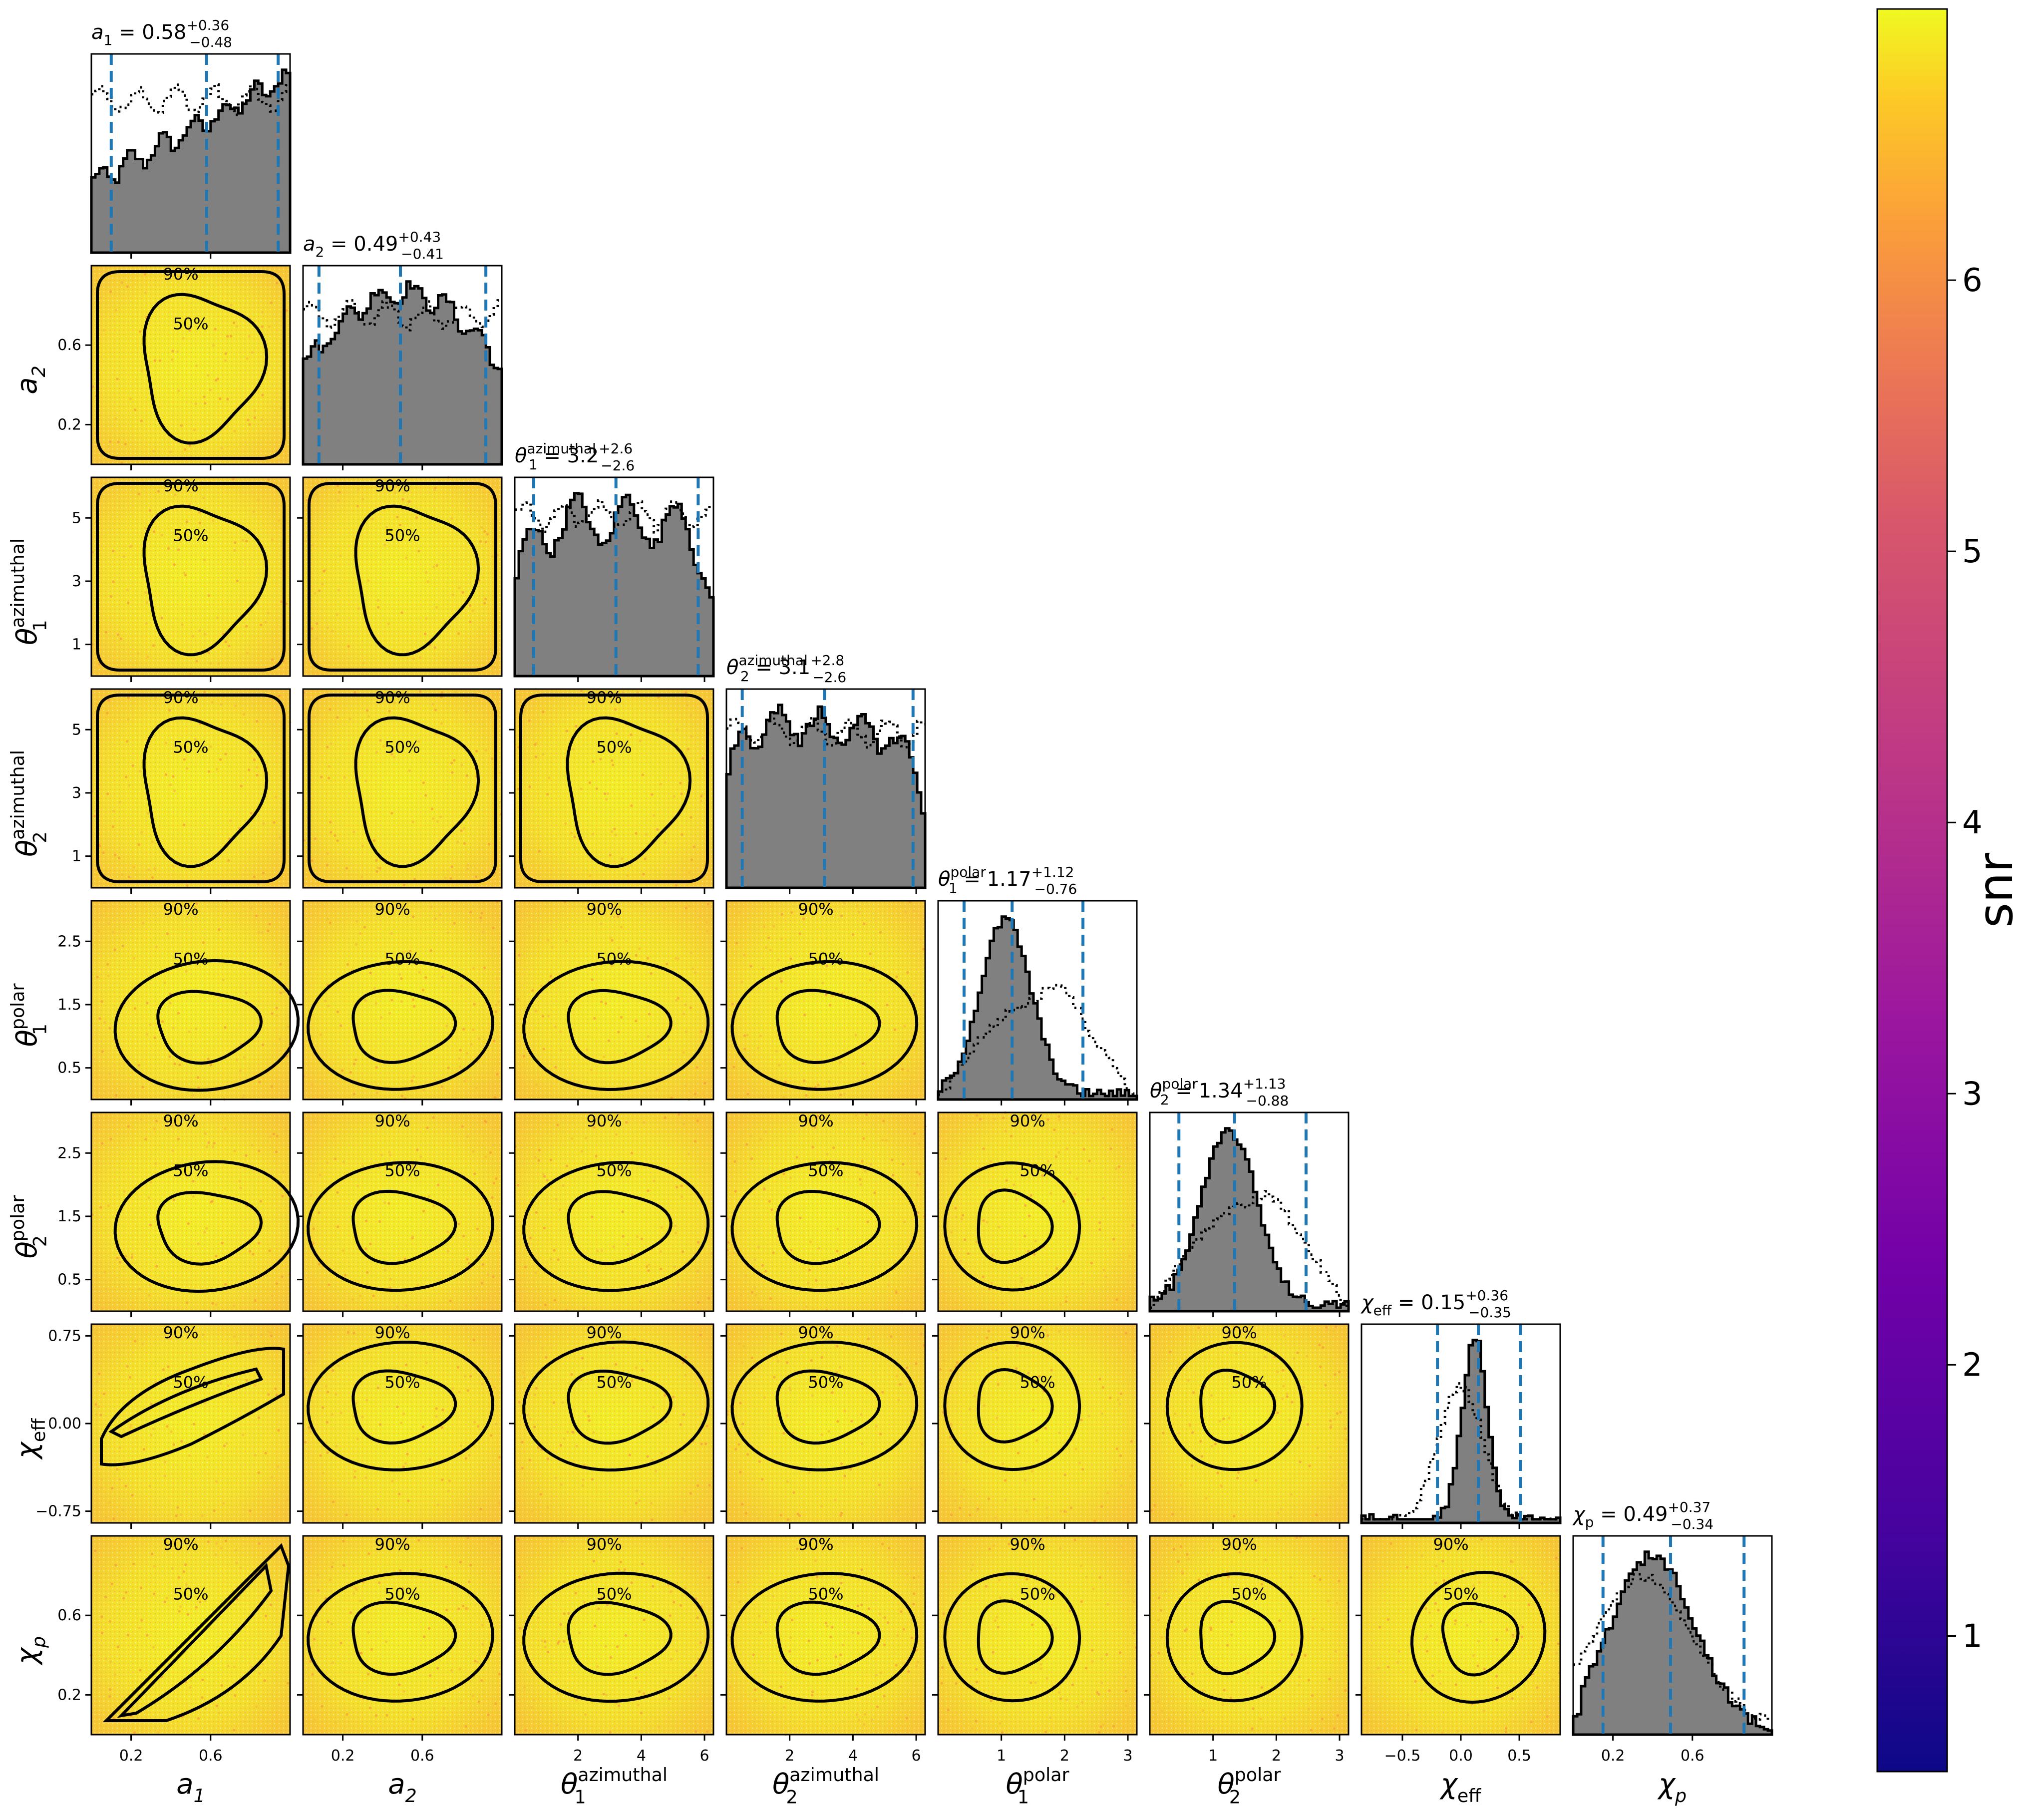 This screenshot has width=2035, height=1820. I want to click on hist-title-chi-eff: χeff = 0.15+0.36 −0.35, so click(1435, 1304).